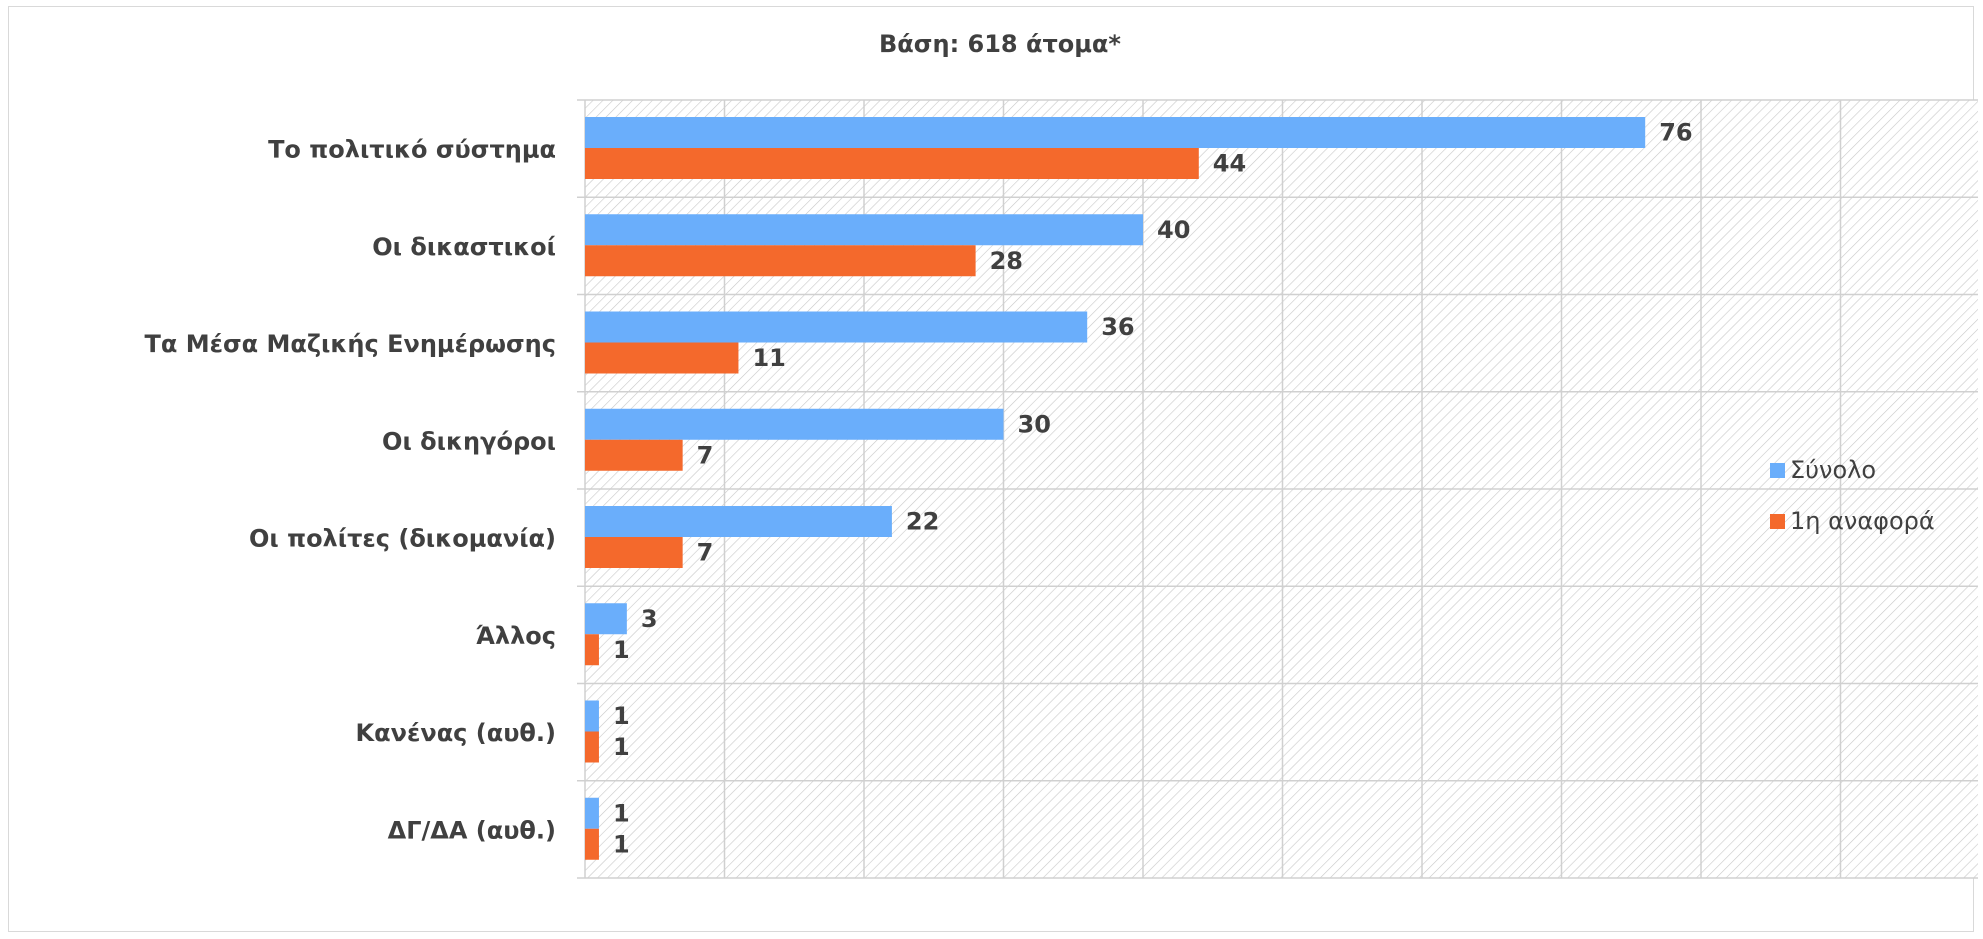 This screenshot has width=1983, height=939. What do you see at coordinates (922, 522) in the screenshot?
I see `data-label: 22` at bounding box center [922, 522].